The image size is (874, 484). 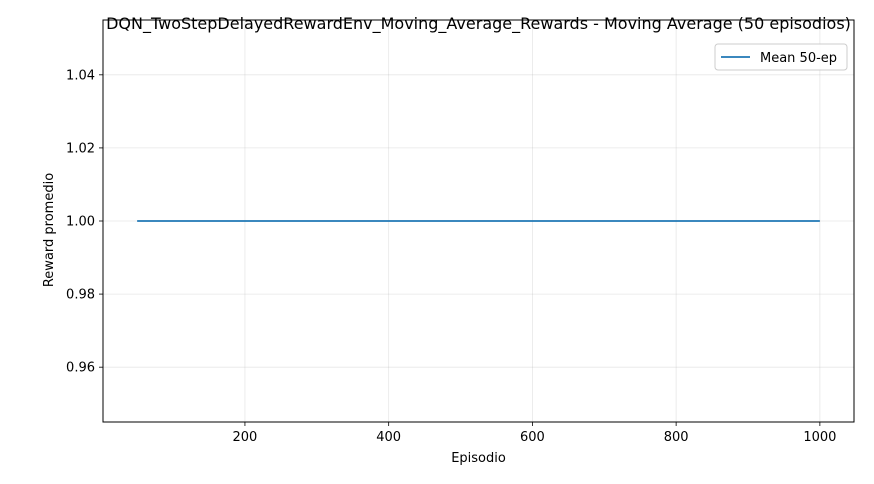 I want to click on x-axis-label: Episodio, so click(x=478, y=458).